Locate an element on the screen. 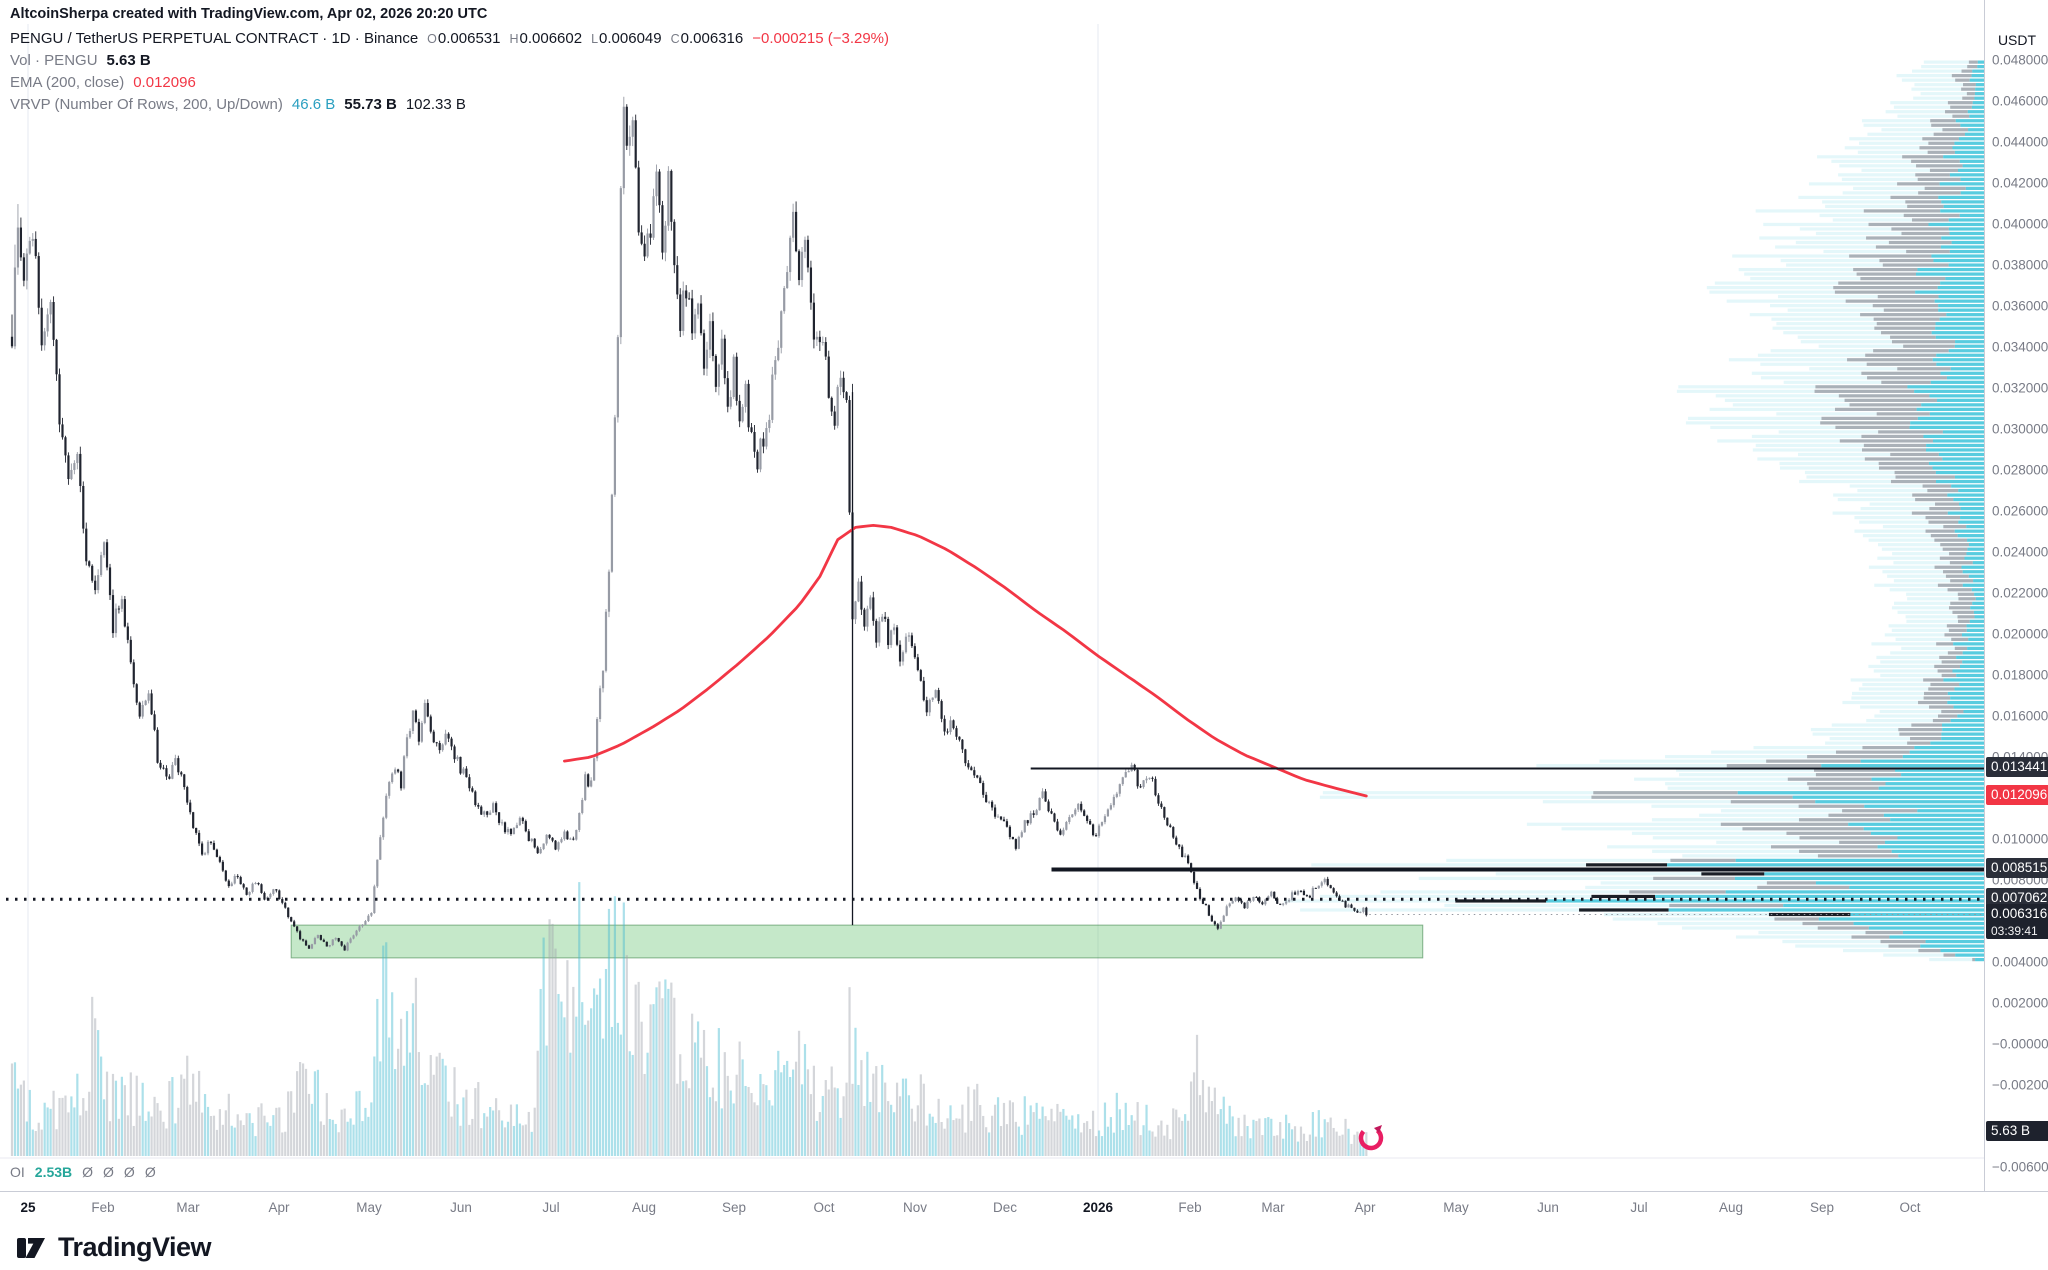 This screenshot has width=2048, height=1270. ema-label: EMA (200, close) is located at coordinates (67, 82).